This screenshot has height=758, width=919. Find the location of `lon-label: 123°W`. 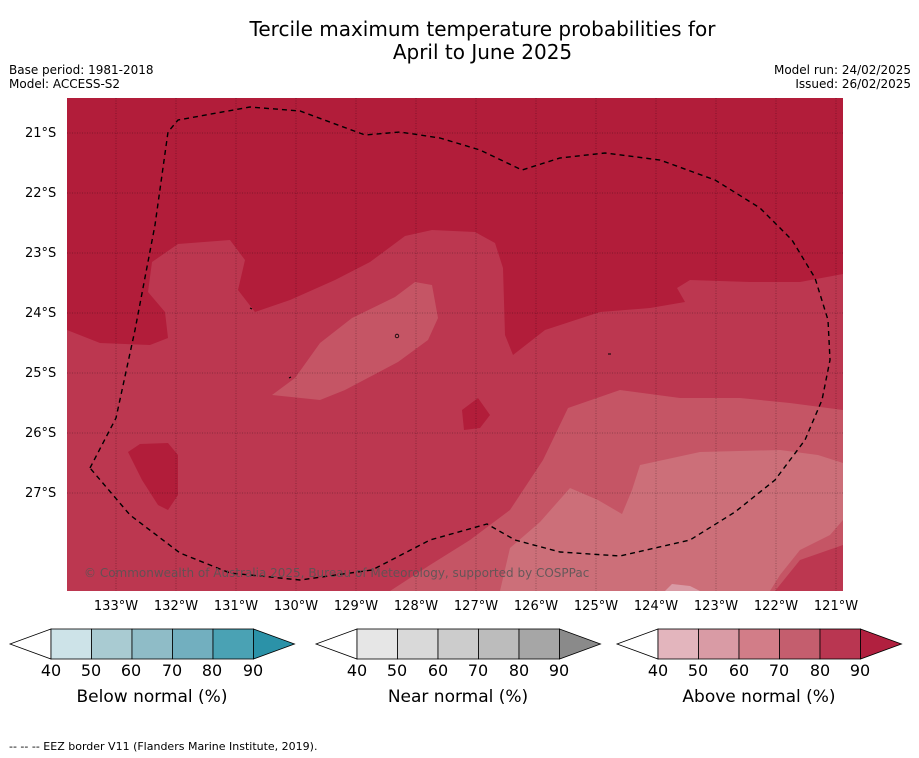

lon-label: 123°W is located at coordinates (716, 606).